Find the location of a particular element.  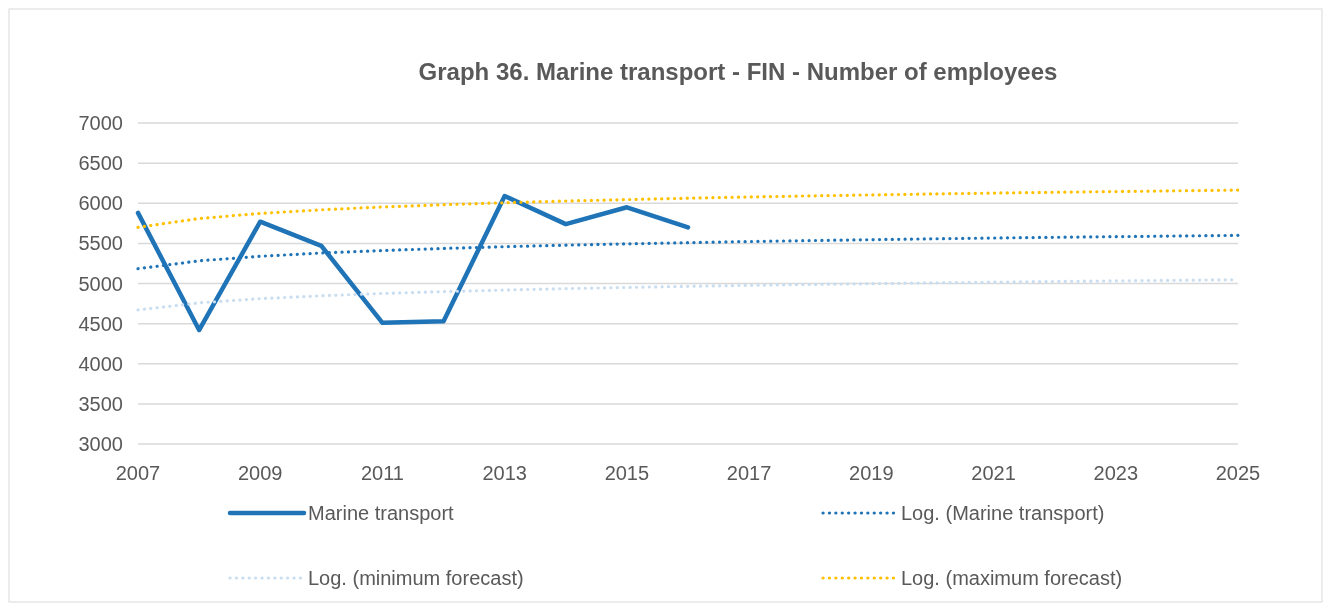

y-tick-label: 4500 is located at coordinates (100, 323).